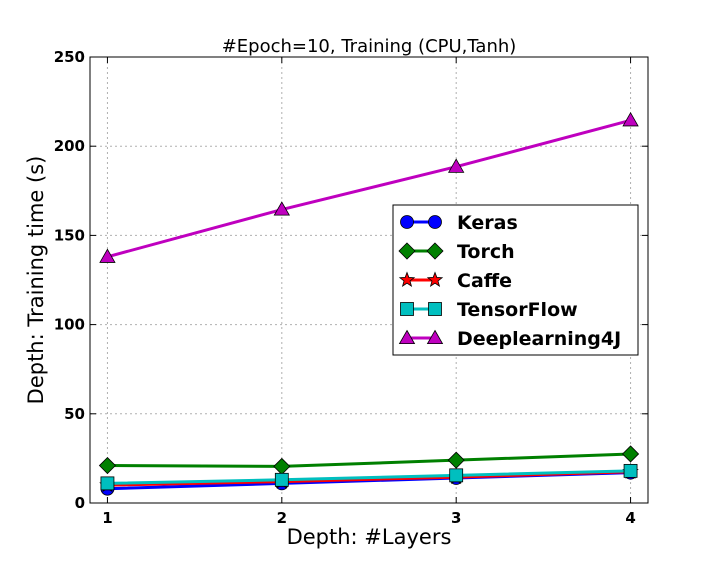 This screenshot has width=720, height=576. I want to click on legend: Keras Torch Caffe TensorFlow Deeplearning4J, so click(515, 280).